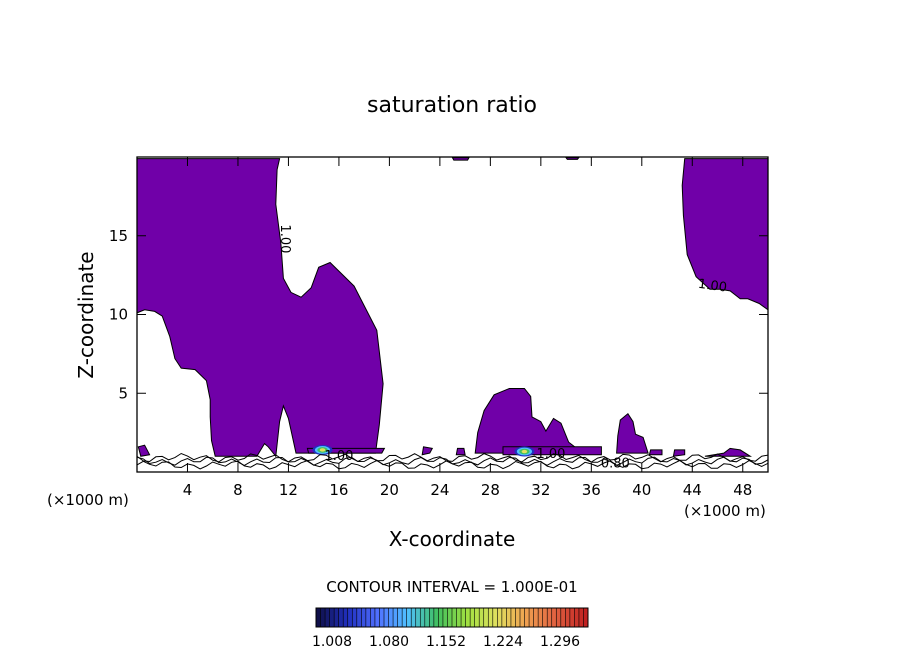  I want to click on colorbar-tick-label-2: 1.152, so click(446, 642).